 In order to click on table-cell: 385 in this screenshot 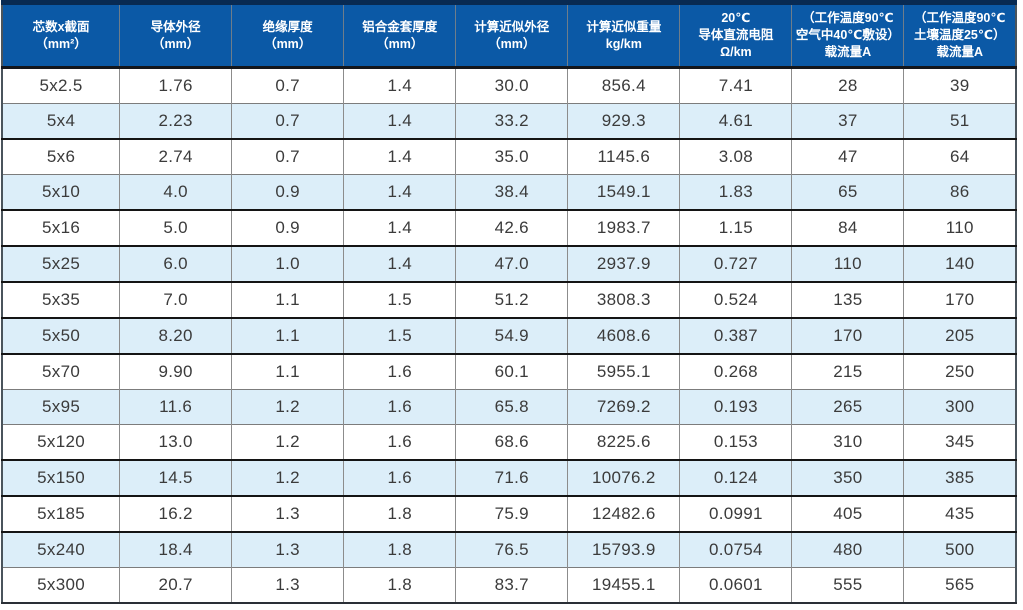, I will do `click(959, 478)`.